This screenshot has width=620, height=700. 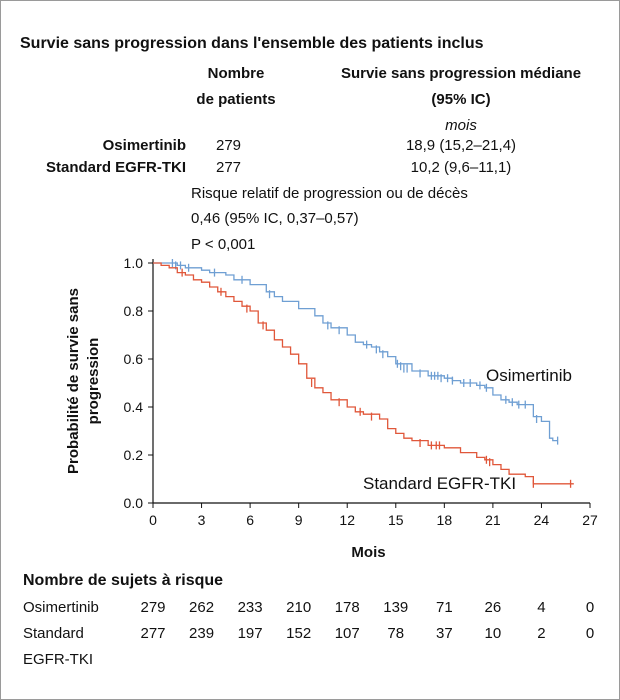 I want to click on x-tick-label: 27, so click(x=590, y=520).